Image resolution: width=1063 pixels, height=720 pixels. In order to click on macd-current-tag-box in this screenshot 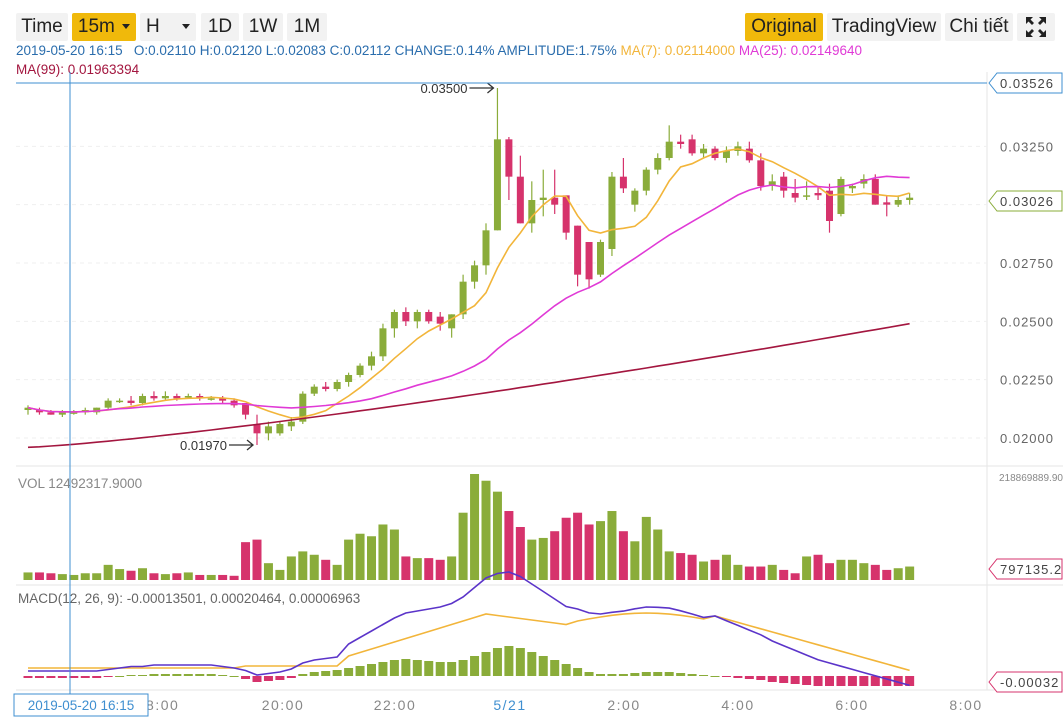, I will do `click(1025, 682)`.